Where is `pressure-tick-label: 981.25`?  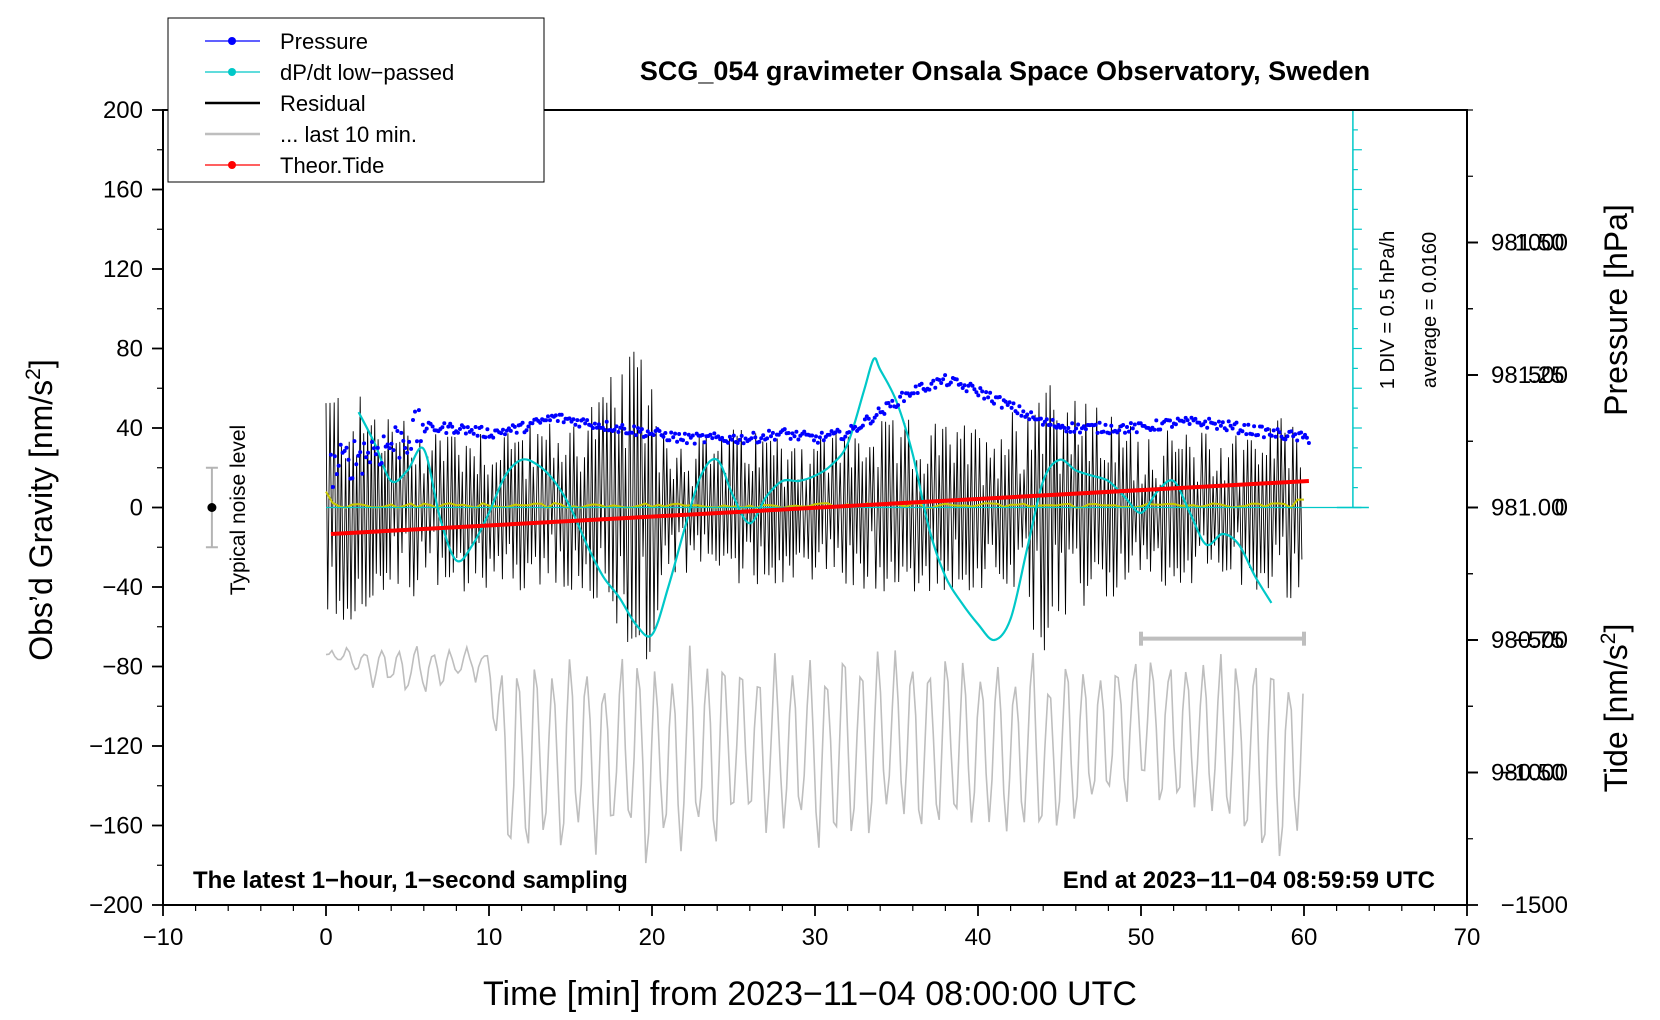 pressure-tick-label: 981.25 is located at coordinates (1527, 375).